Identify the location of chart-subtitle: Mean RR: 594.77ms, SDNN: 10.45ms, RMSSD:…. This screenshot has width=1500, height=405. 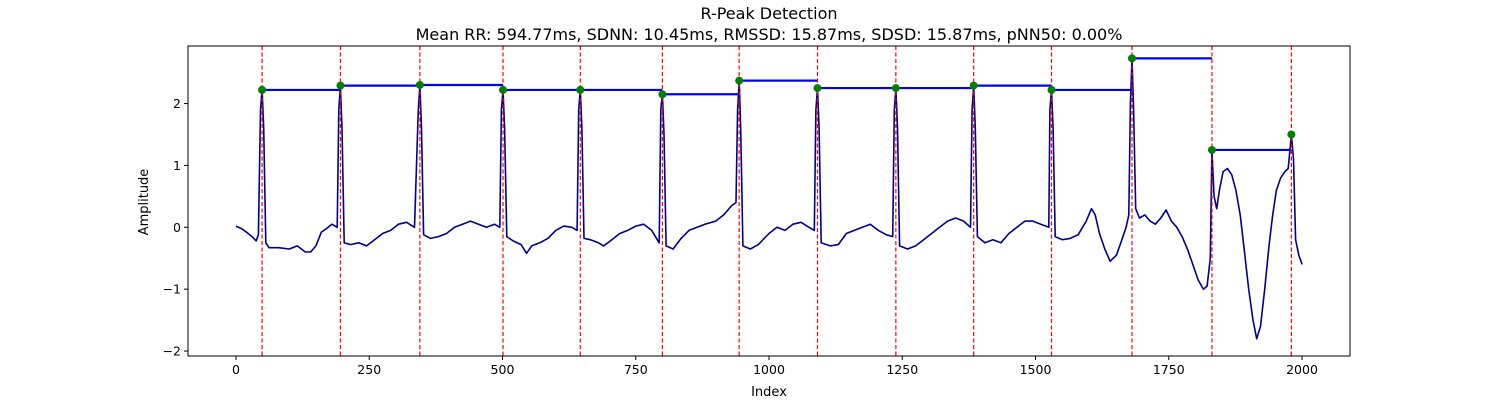
(769, 34).